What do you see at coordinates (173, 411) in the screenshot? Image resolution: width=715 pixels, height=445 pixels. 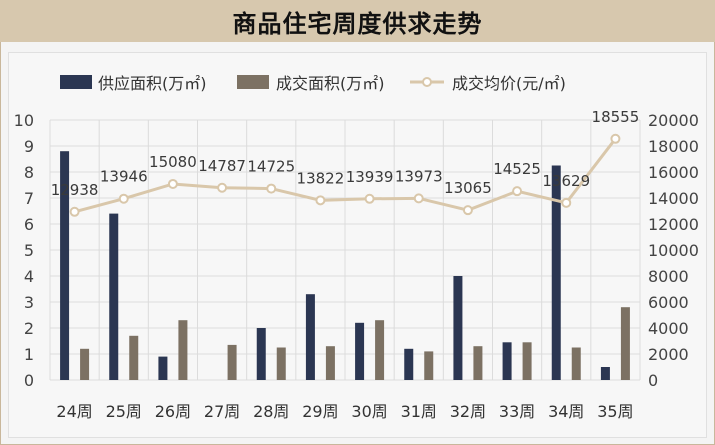 I see `x-tick-label: 26周` at bounding box center [173, 411].